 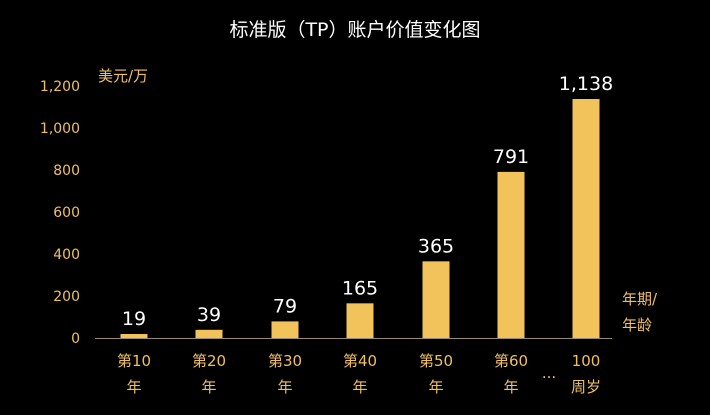 What do you see at coordinates (360, 361) in the screenshot?
I see `x-tick-label: 第40` at bounding box center [360, 361].